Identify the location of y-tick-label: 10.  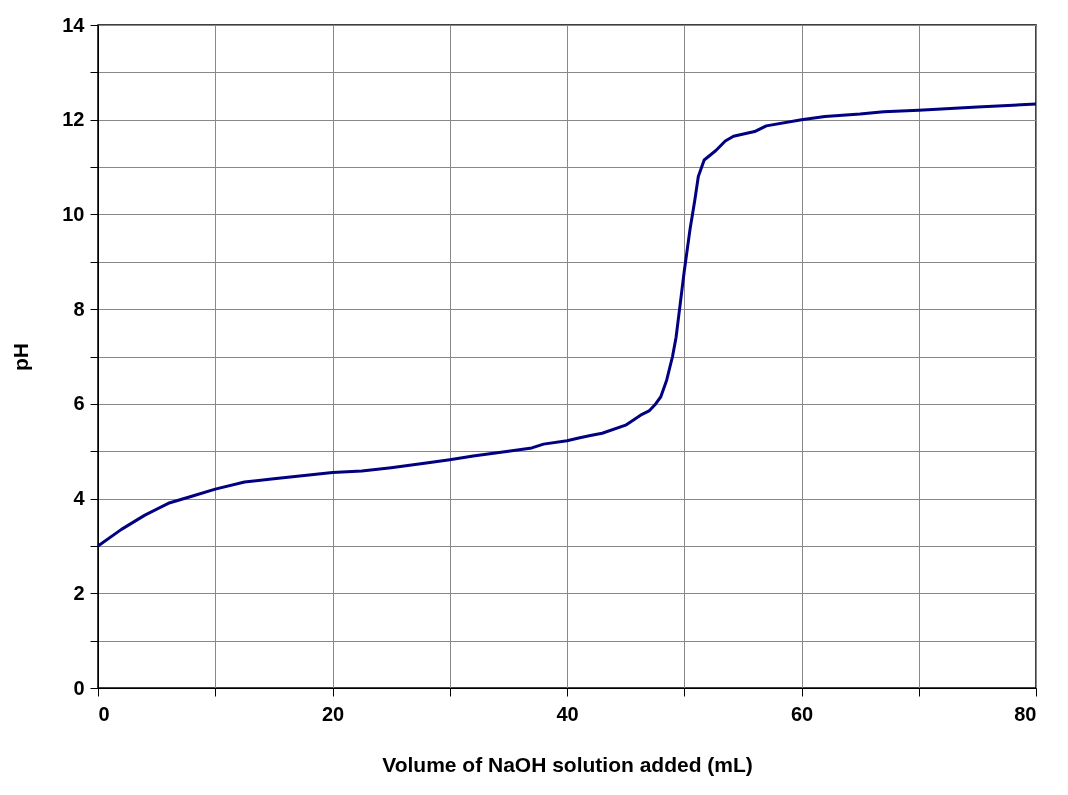
(73, 213).